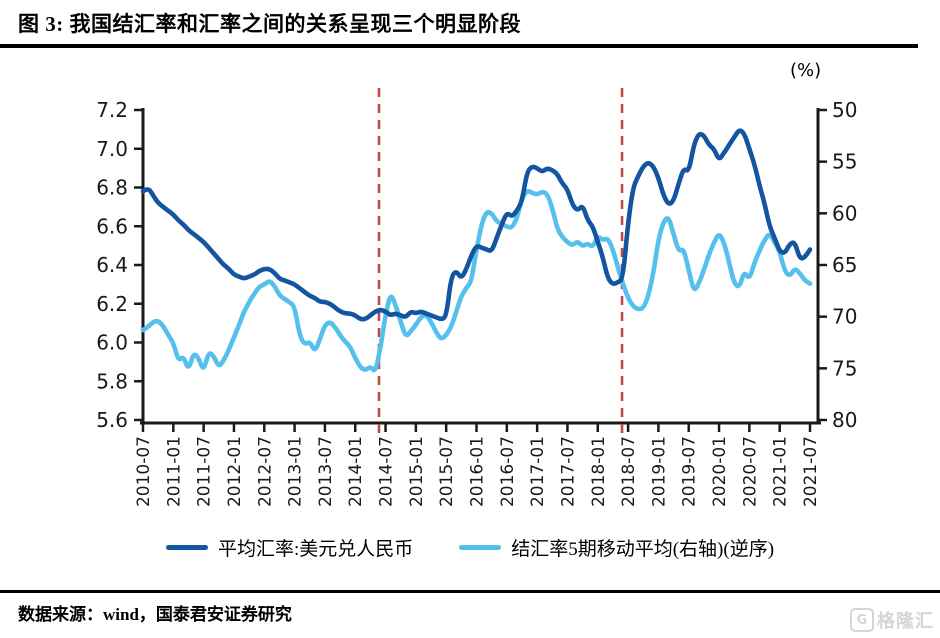 This screenshot has width=940, height=638. What do you see at coordinates (568, 471) in the screenshot?
I see `x-axis-tick-label: 2017-07` at bounding box center [568, 471].